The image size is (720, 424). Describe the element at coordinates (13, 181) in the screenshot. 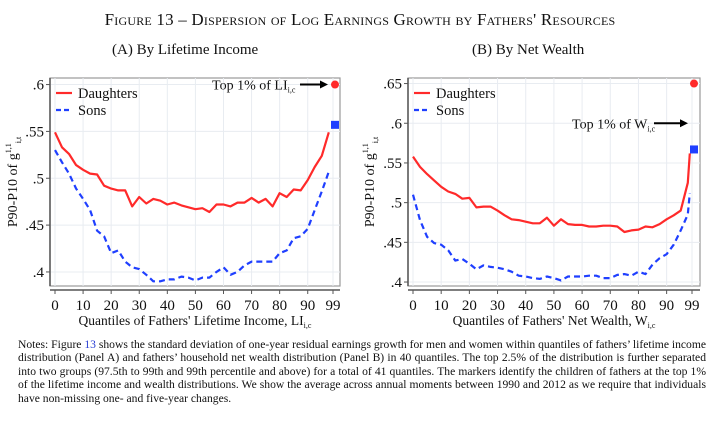

I see `panel-a-y-axis-label: P90-P10 of g1,1i,t` at that location.